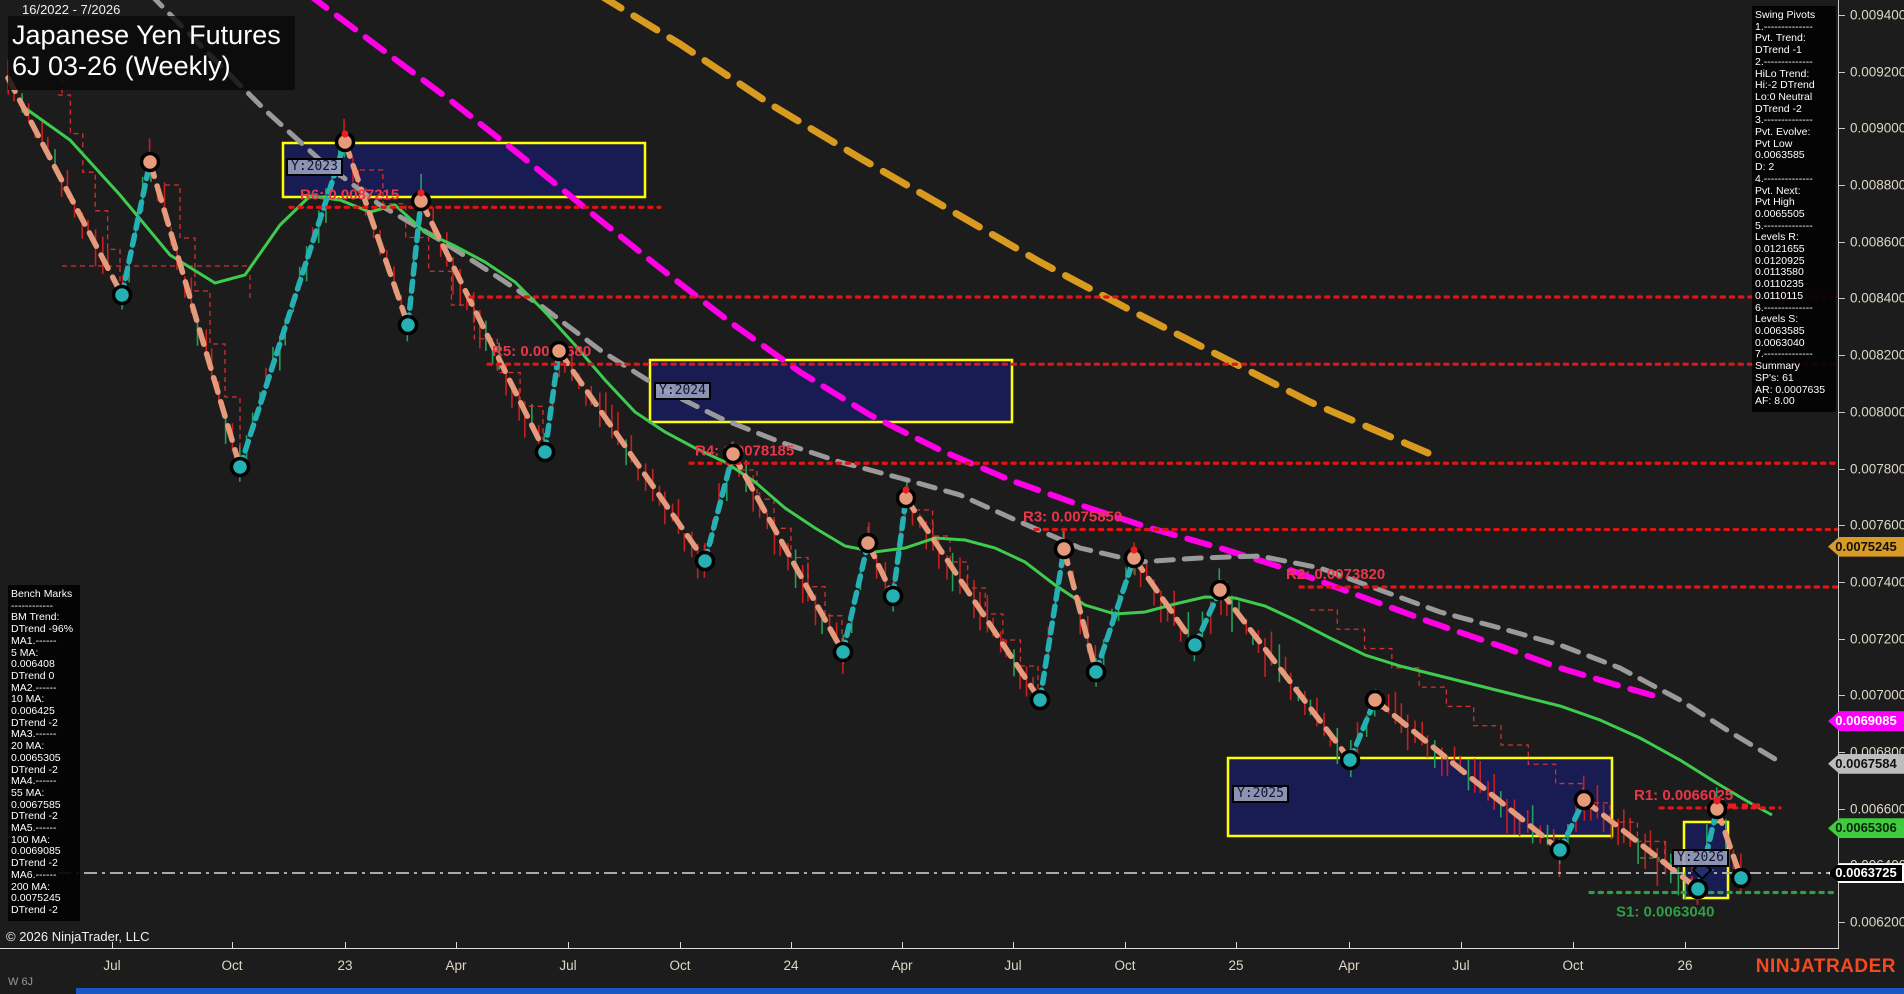 This screenshot has height=994, width=1904. Describe the element at coordinates (744, 450) in the screenshot. I see `resistance-label: R4: 0.0078185` at that location.